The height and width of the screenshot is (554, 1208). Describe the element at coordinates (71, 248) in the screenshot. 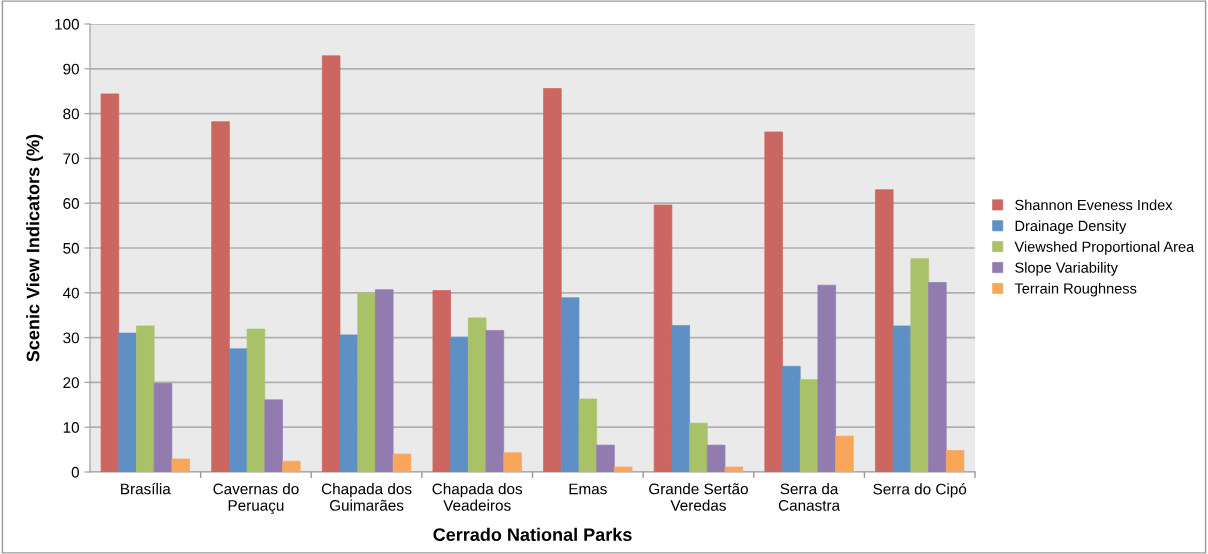

I see `y-tick-label: 50` at that location.